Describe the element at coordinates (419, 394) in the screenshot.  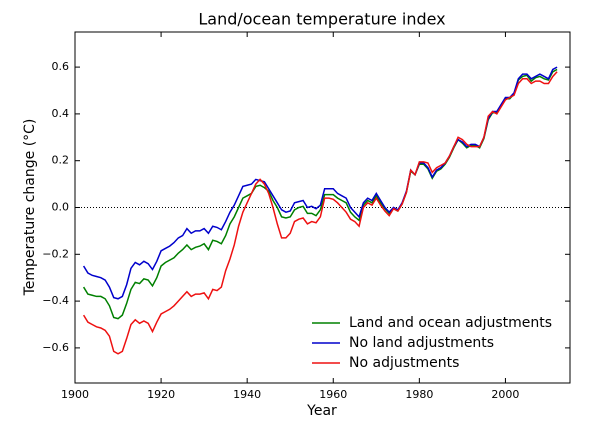
I see `x-tick-label: 1980` at that location.